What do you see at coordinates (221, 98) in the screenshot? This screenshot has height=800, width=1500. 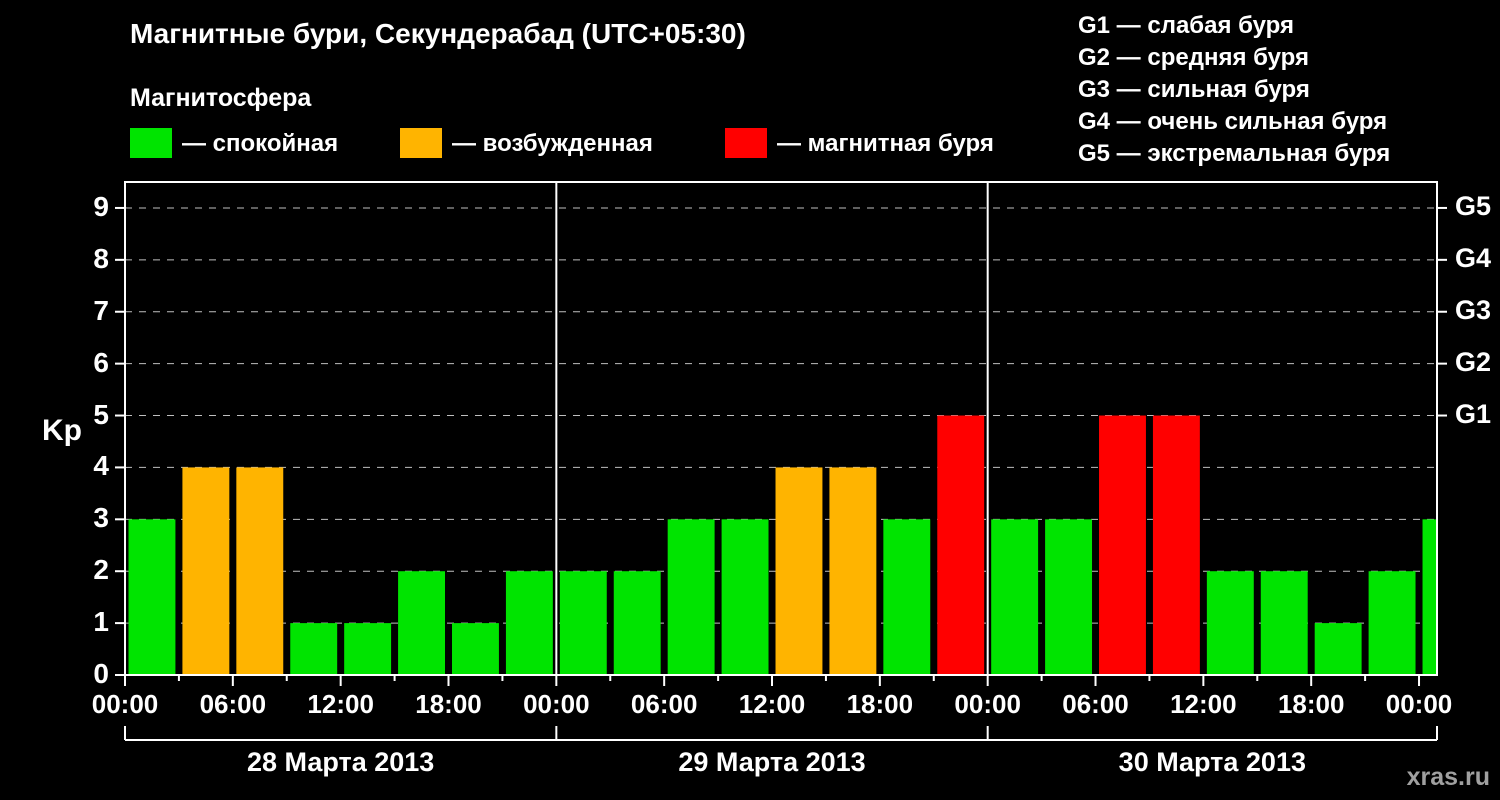 I see `magnetosphere-legend-title: Магнитосфера` at bounding box center [221, 98].